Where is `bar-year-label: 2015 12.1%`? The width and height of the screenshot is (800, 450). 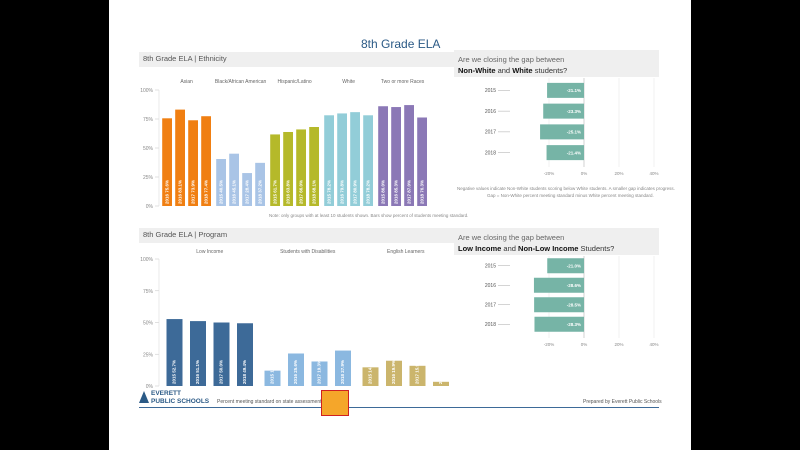 bar-year-label: 2015 12.1% is located at coordinates (272, 372).